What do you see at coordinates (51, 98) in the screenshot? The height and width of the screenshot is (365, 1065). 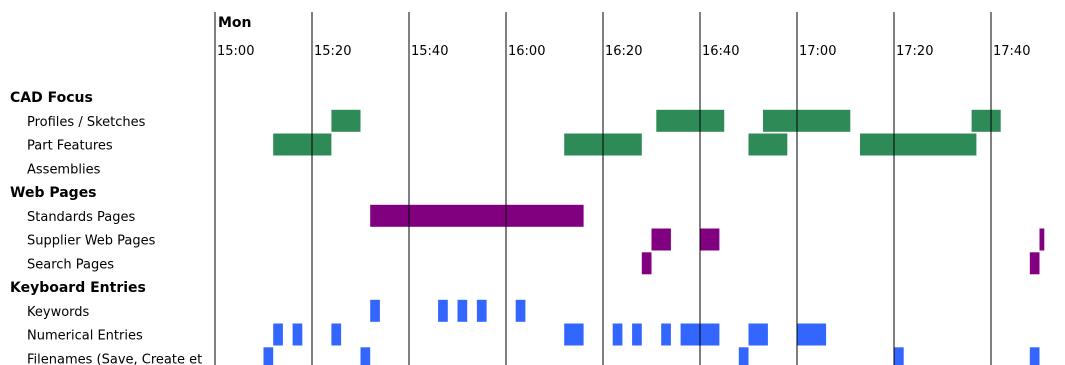 I see `group-label: CAD Focus` at bounding box center [51, 98].